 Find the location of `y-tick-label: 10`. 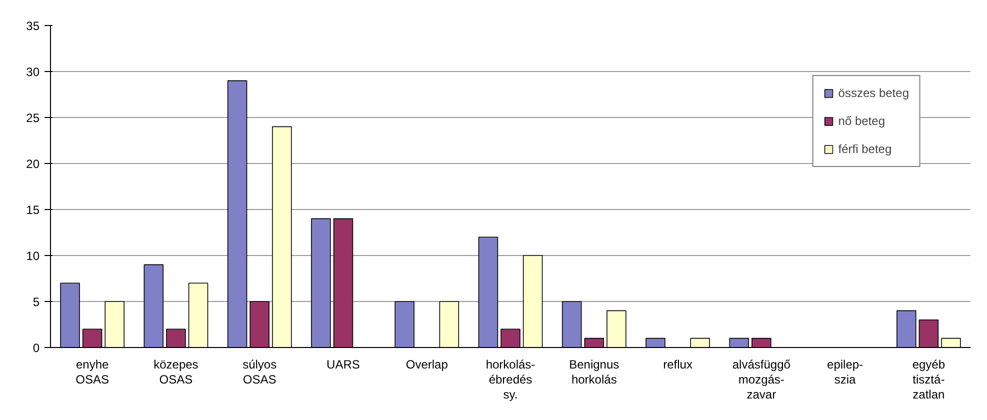

y-tick-label: 10 is located at coordinates (33, 256).